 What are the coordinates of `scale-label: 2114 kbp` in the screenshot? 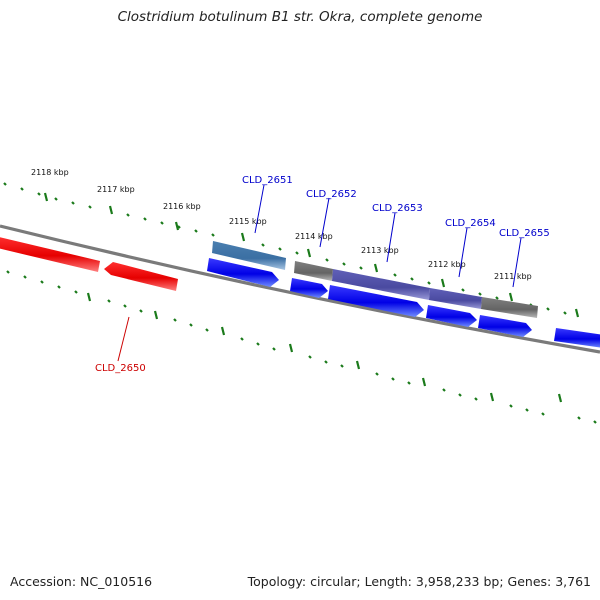 It's located at (314, 236).